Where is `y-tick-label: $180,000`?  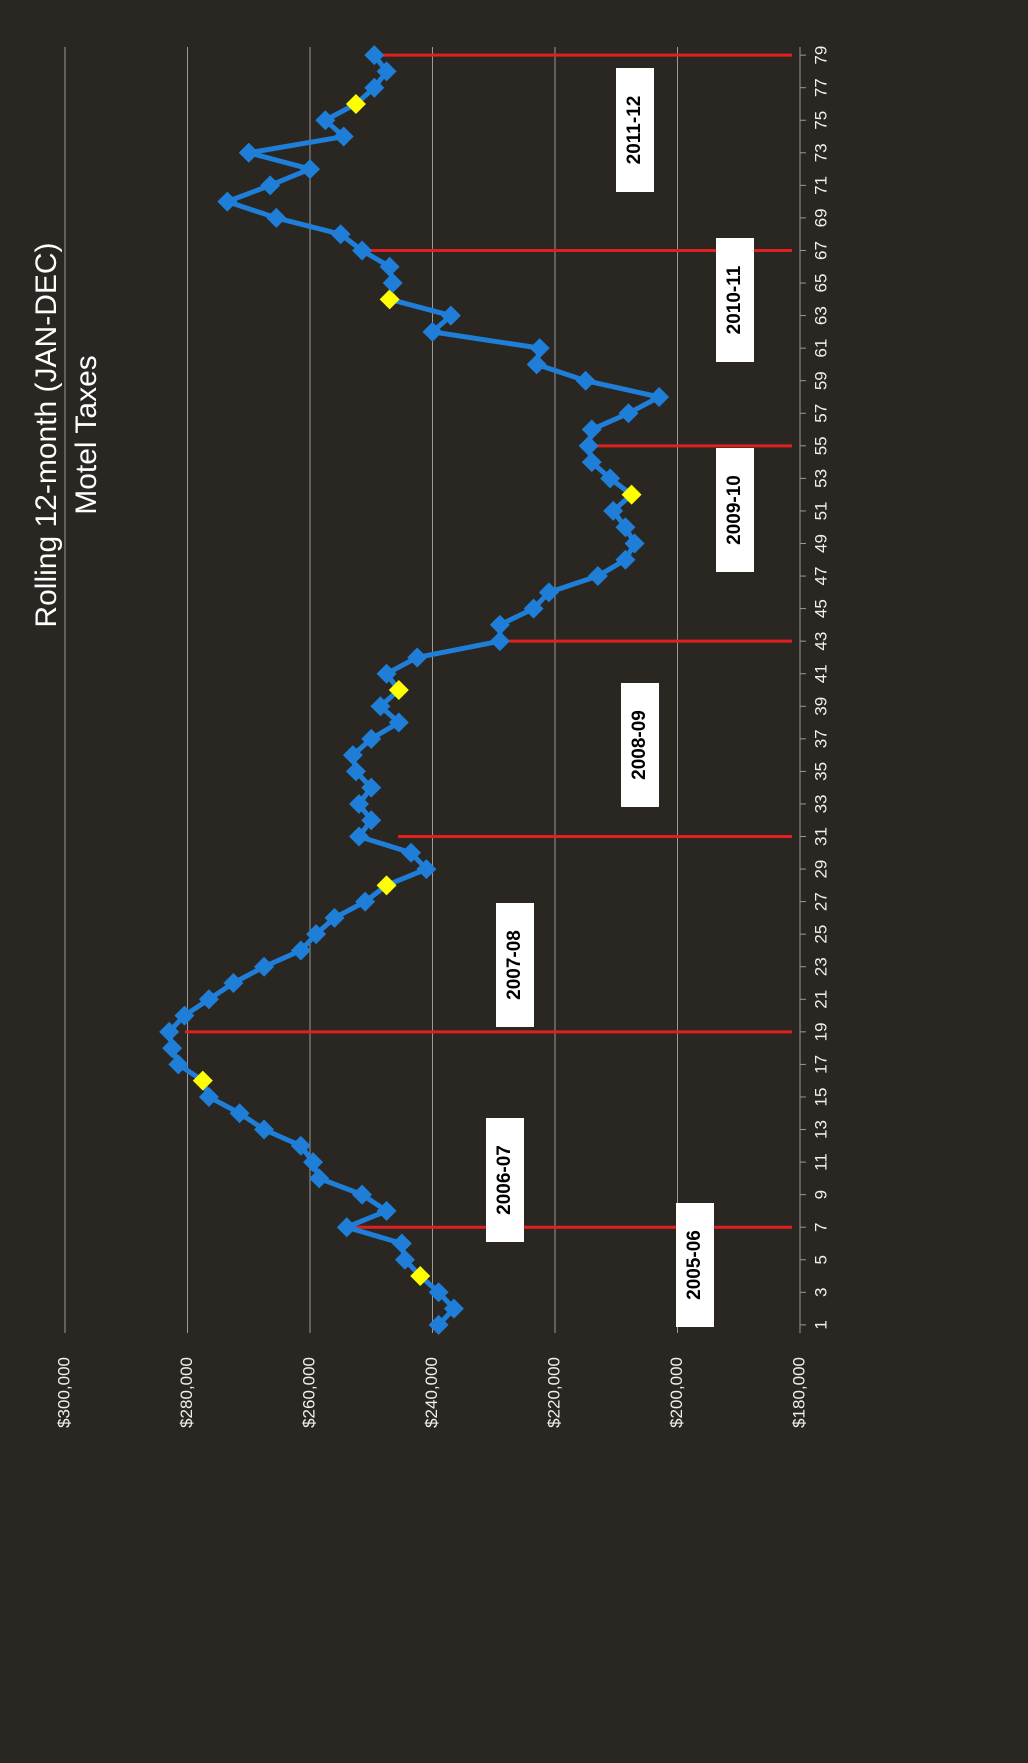 y-tick-label: $180,000 is located at coordinates (798, 1392).